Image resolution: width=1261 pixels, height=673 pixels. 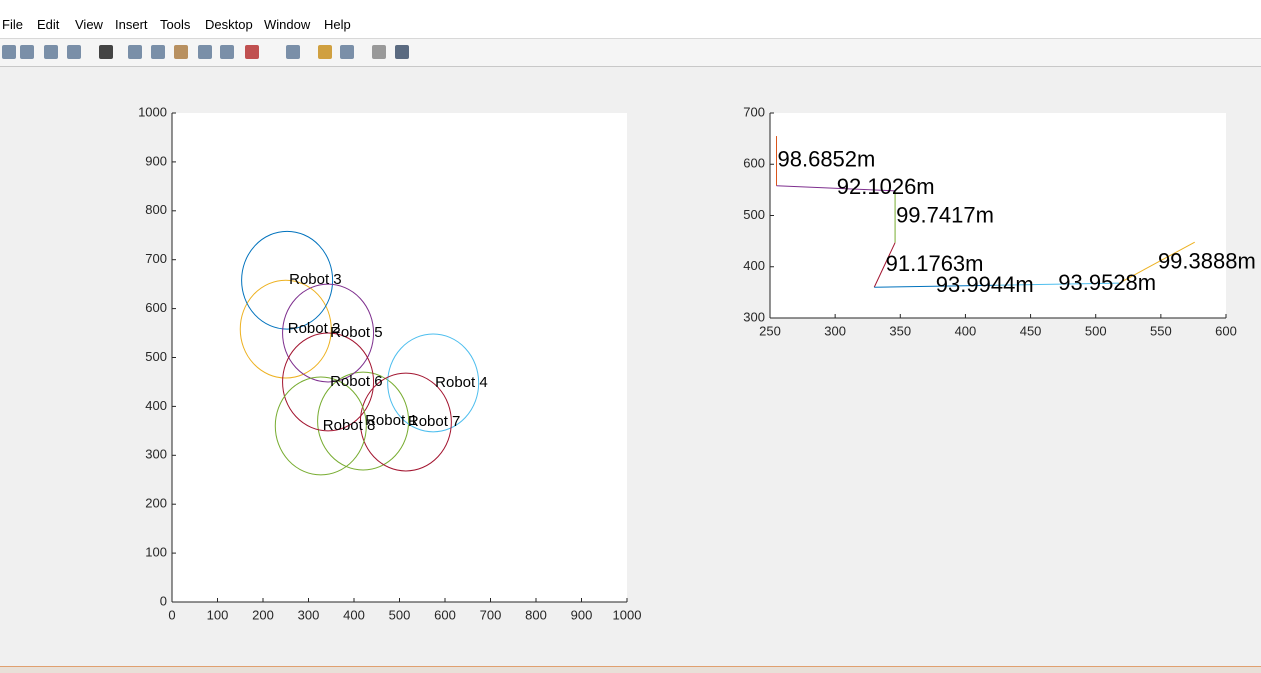 I want to click on y-tick-label: 900, so click(x=156, y=160).